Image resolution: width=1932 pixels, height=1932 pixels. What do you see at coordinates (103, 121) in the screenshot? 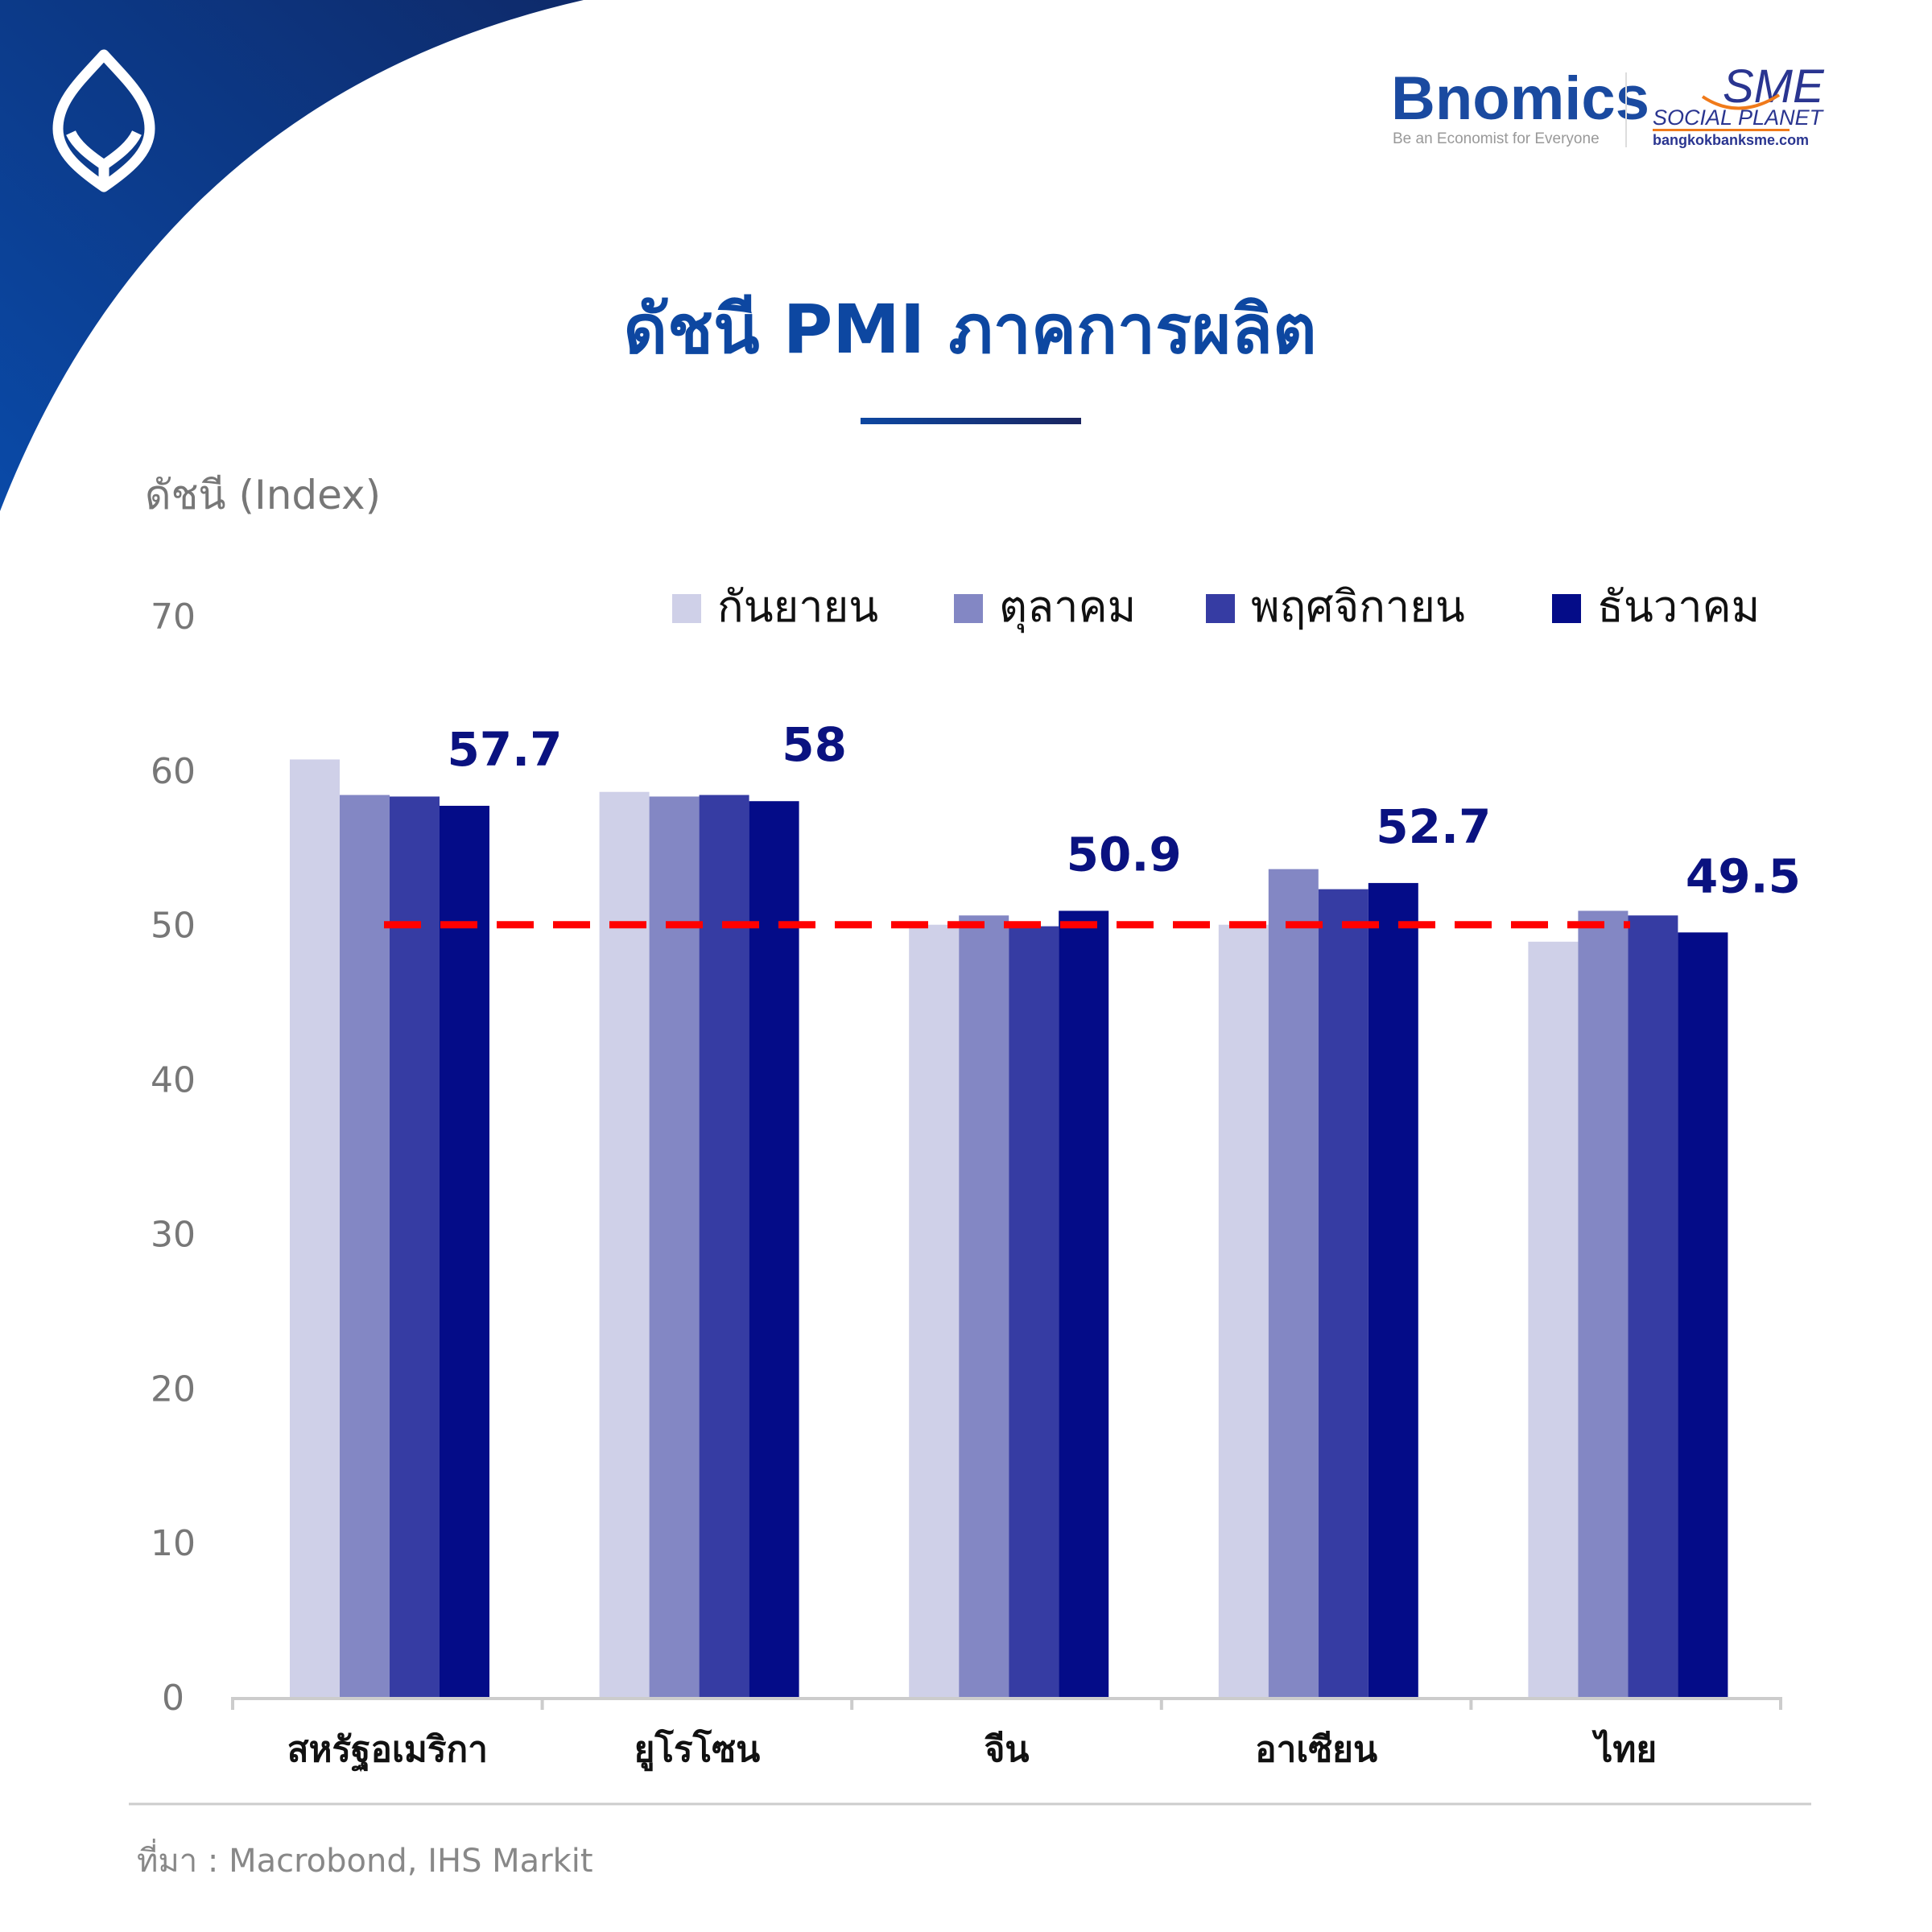
I see `bangkok-bank-logo-icon` at bounding box center [103, 121].